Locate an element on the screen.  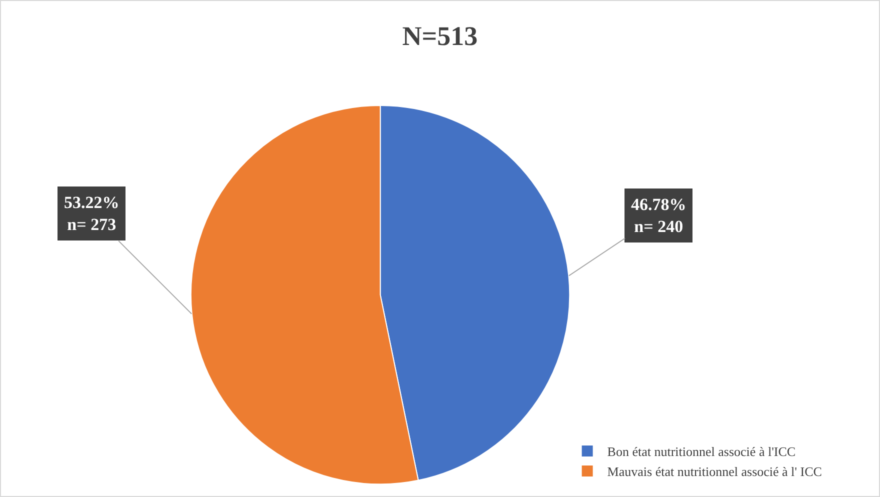
data-label: 53.22% n= 273 is located at coordinates (92, 213).